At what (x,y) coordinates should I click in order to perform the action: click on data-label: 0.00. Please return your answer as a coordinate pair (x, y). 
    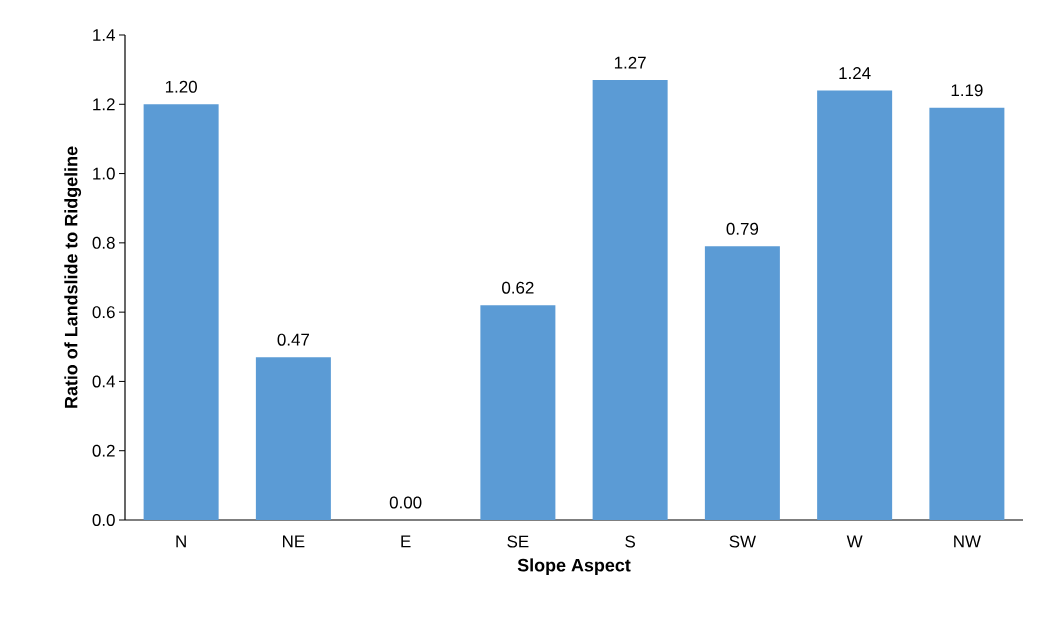
    Looking at the image, I should click on (405, 502).